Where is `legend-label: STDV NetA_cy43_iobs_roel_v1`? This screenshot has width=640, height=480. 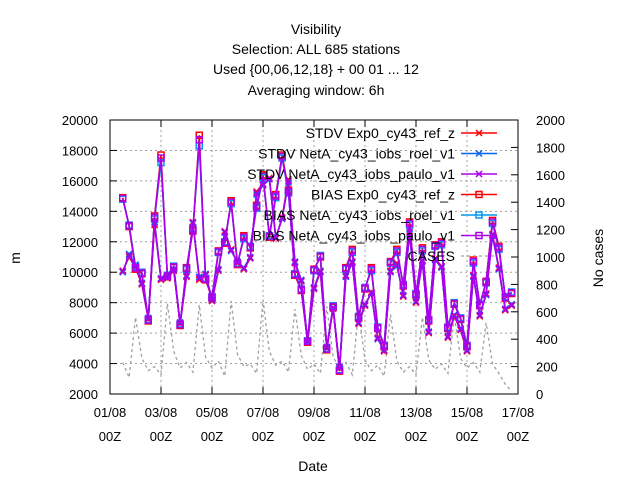 legend-label: STDV NetA_cy43_iobs_roel_v1 is located at coordinates (356, 154).